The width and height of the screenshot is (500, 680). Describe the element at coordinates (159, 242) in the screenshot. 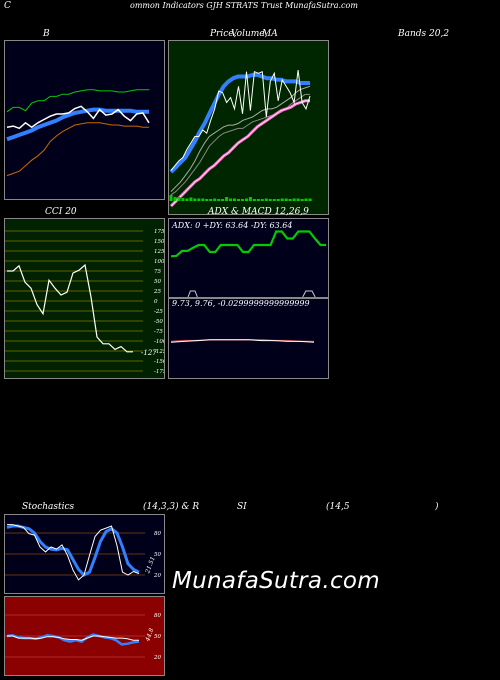

I see `cci-tick-label: 150` at that location.